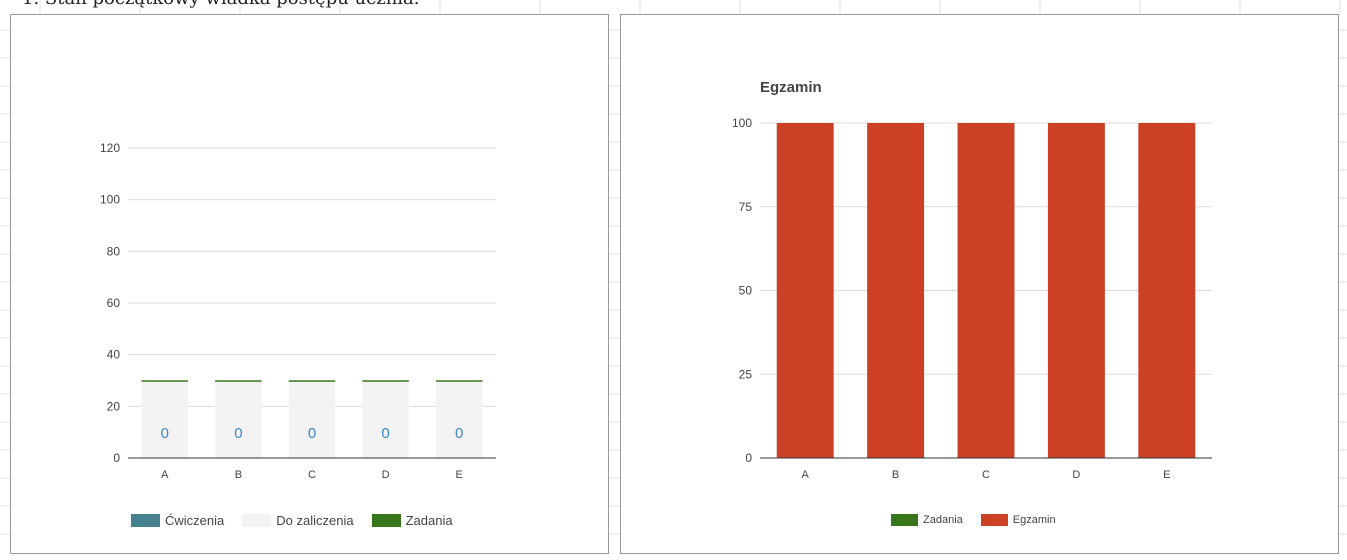  I want to click on y-tick-label: 50, so click(746, 291).